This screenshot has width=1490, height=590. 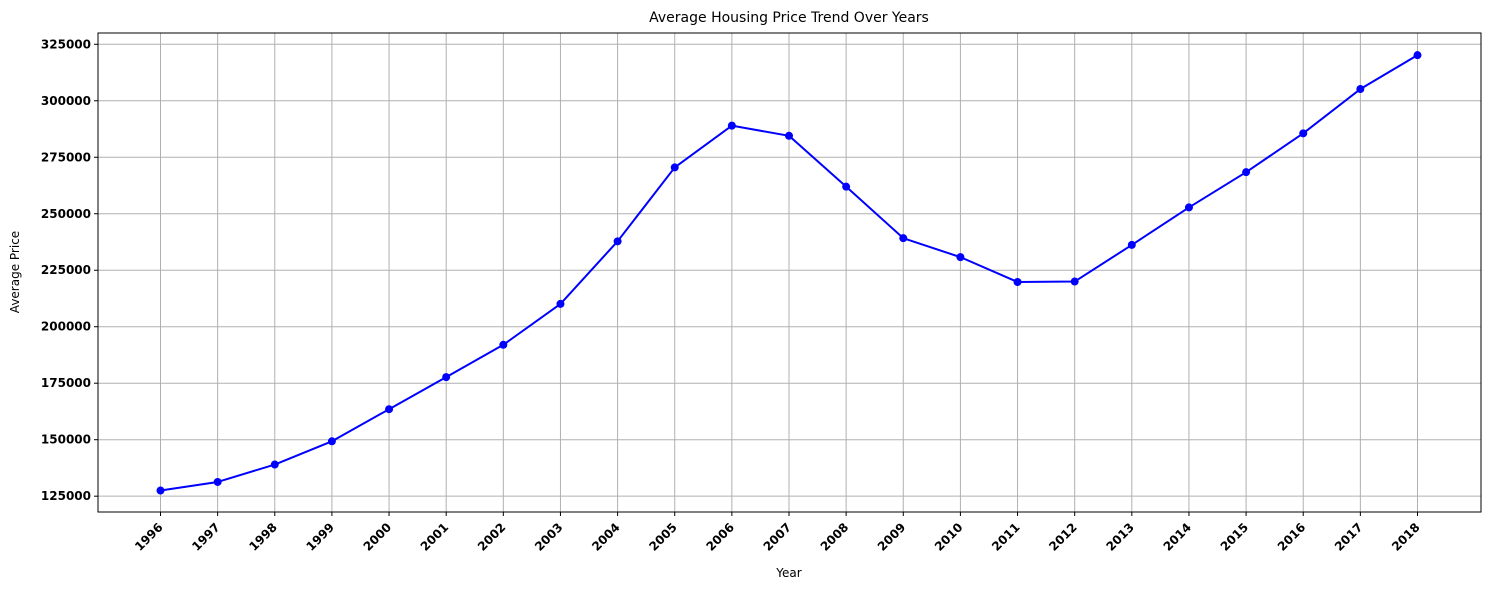 I want to click on y-tick-label: 175000, so click(x=66, y=383).